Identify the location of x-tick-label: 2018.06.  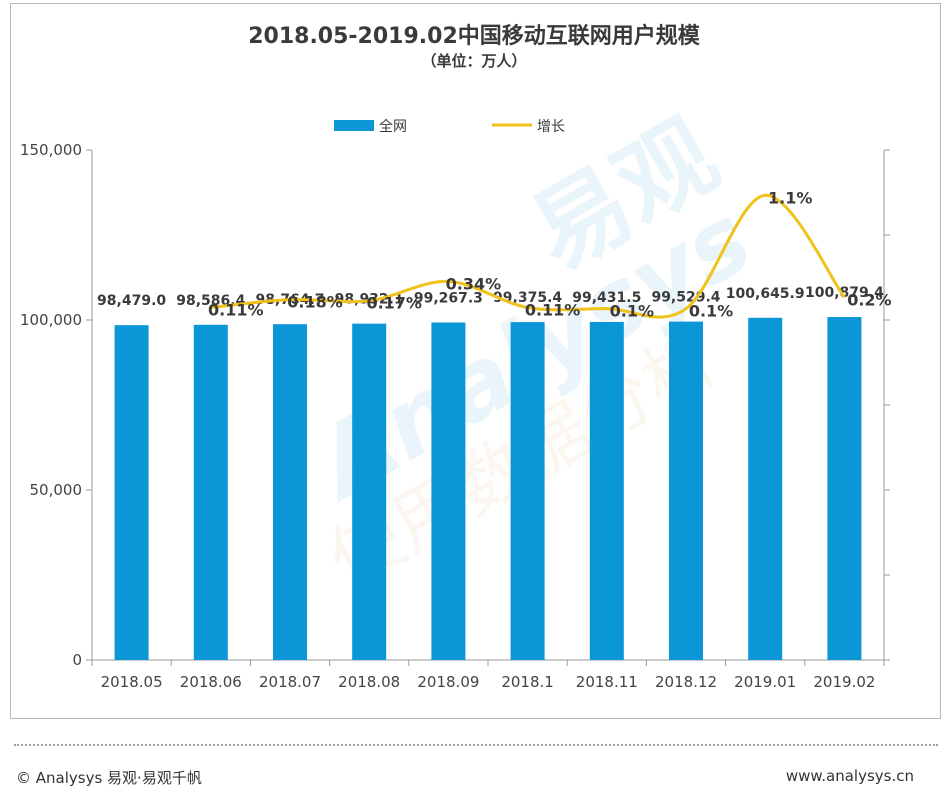
(211, 682).